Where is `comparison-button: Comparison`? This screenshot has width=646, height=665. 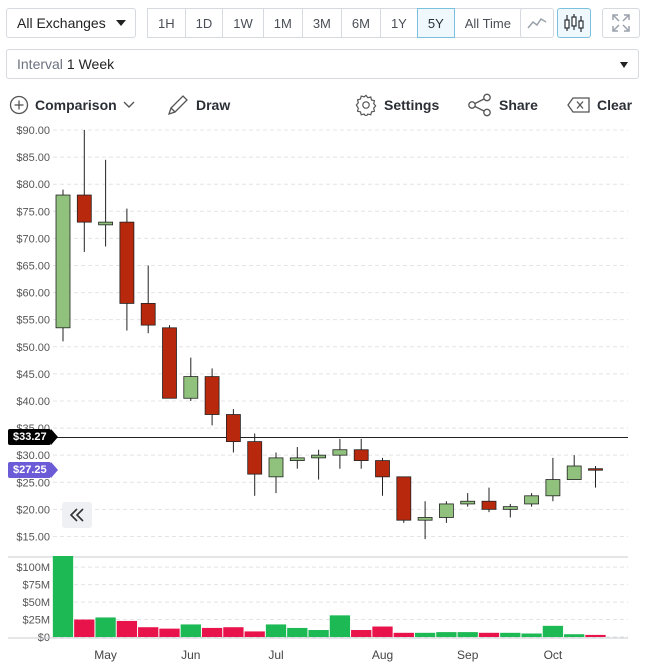
comparison-button: Comparison is located at coordinates (75, 105).